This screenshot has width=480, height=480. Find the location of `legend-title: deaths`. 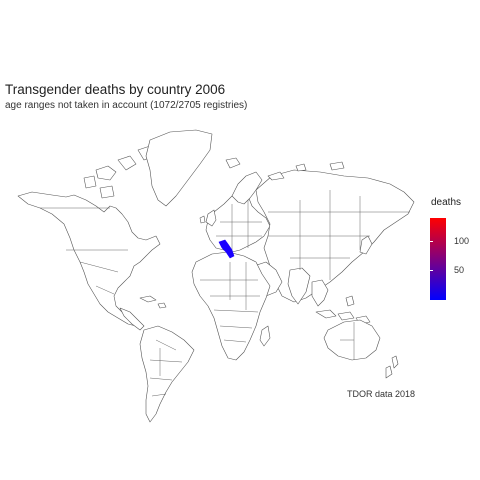

legend-title: deaths is located at coordinates (446, 202).